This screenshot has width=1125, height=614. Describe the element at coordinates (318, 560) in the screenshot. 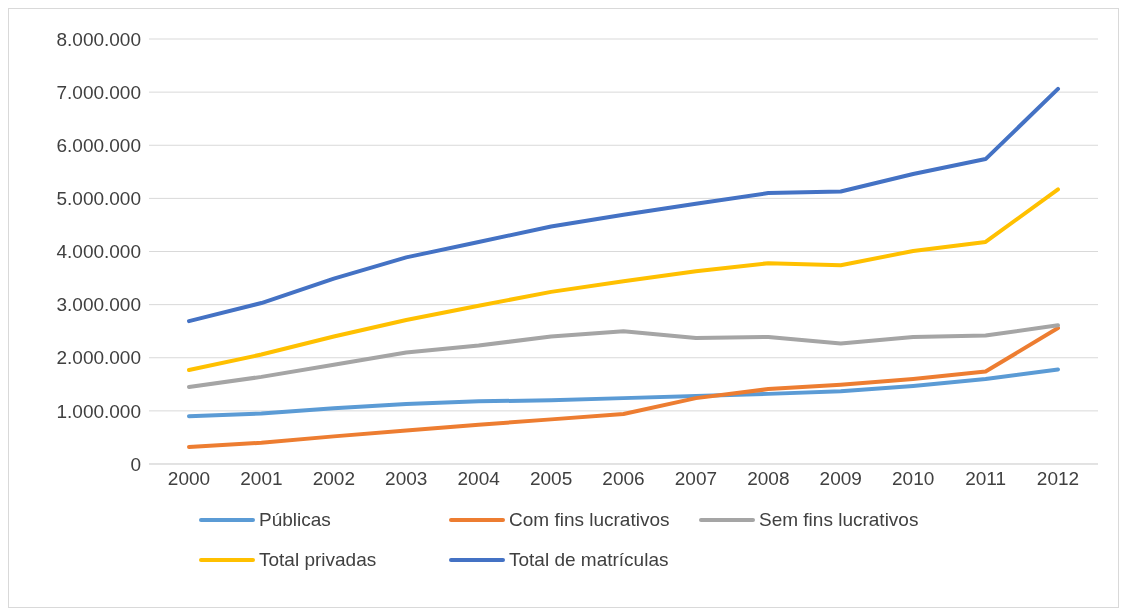

I see `legend-label: Total privadas` at that location.